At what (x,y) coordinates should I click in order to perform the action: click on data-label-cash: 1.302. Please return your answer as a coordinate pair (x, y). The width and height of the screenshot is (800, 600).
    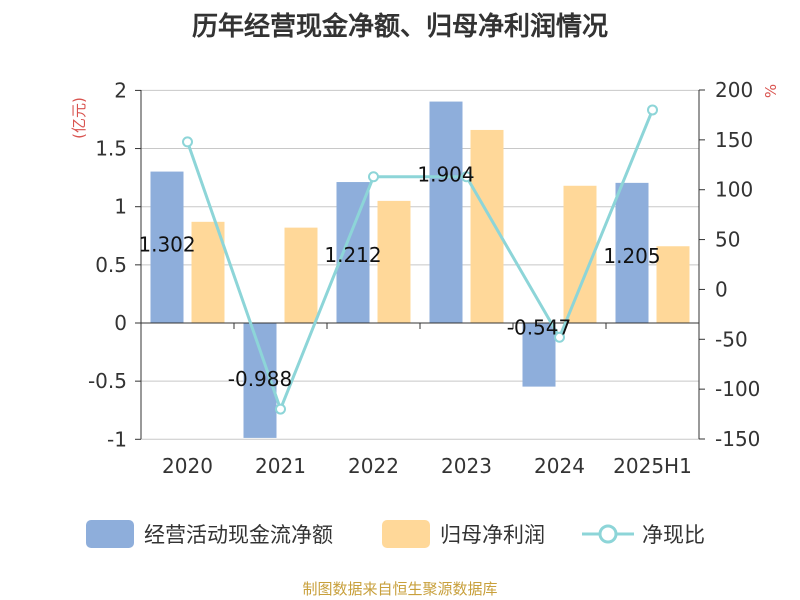
    Looking at the image, I should click on (166, 245).